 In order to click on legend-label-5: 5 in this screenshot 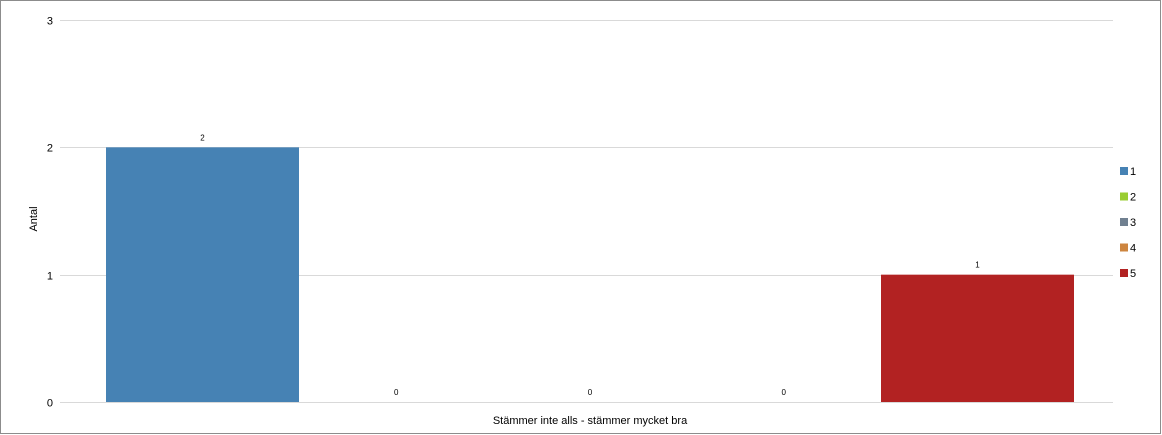, I will do `click(1133, 274)`.